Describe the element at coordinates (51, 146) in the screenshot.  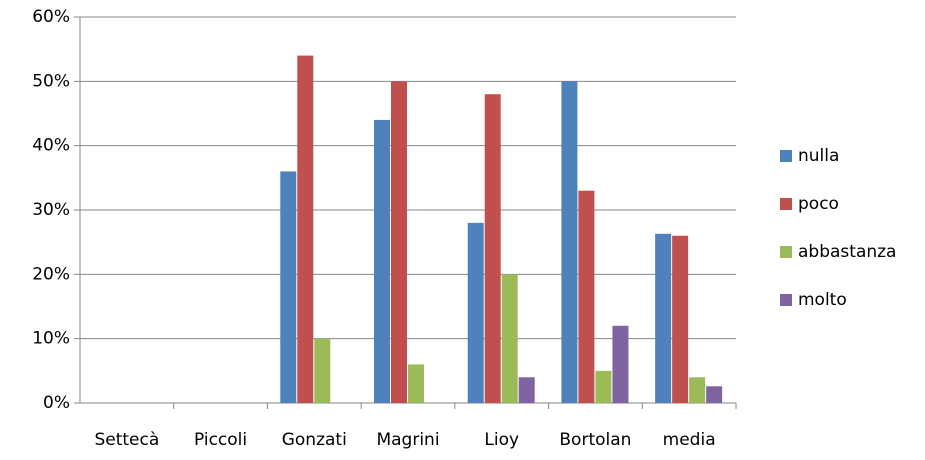
I see `y-tick-label: 40%` at that location.